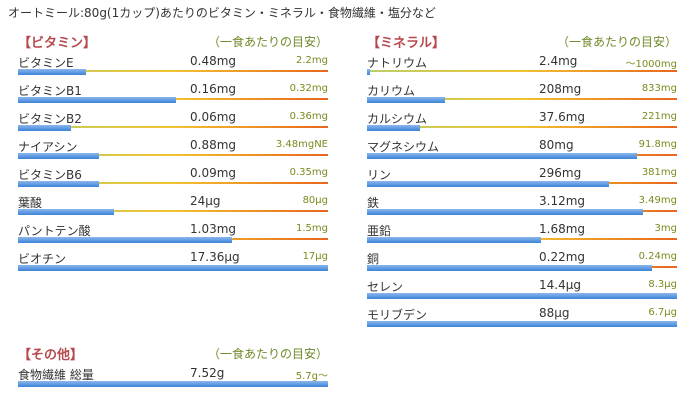 The image size is (696, 402). What do you see at coordinates (522, 180) in the screenshot?
I see `nutrient-row: リン 296mg 381mg` at bounding box center [522, 180].